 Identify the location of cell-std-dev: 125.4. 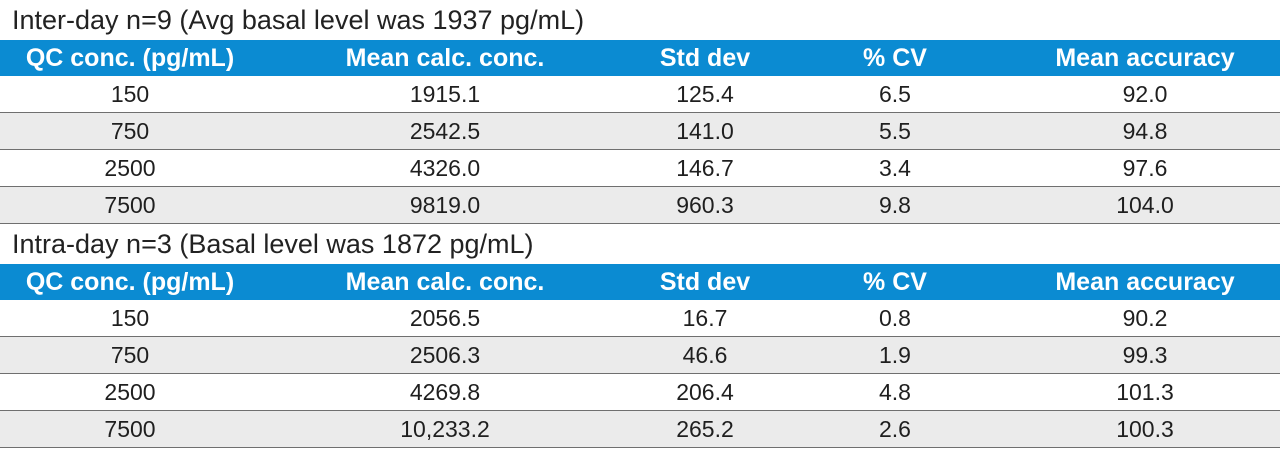
(705, 94).